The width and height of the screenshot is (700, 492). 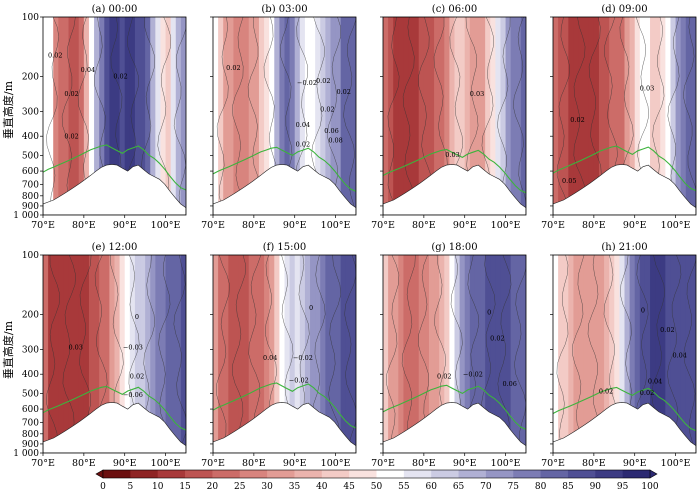 I want to click on panel-plot-area: 0.020.020.02−0.020.020.020.040.060.08, so click(x=284, y=116).